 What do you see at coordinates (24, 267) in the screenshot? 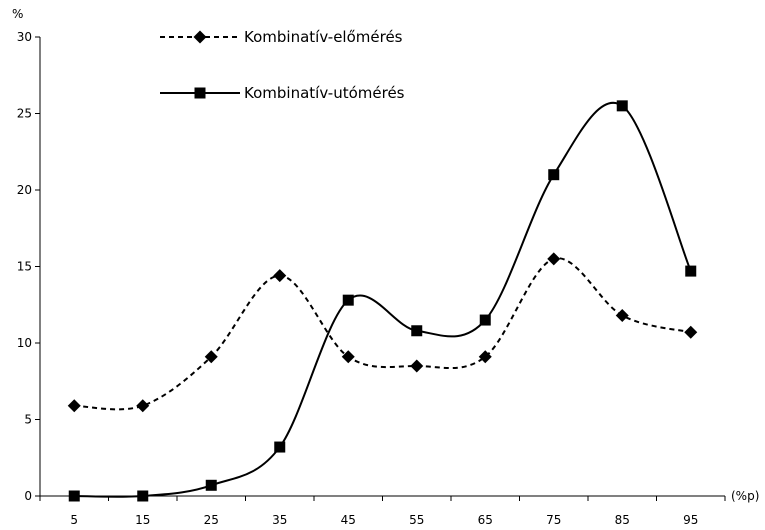
I see `y-tick-label: 15` at bounding box center [24, 267].